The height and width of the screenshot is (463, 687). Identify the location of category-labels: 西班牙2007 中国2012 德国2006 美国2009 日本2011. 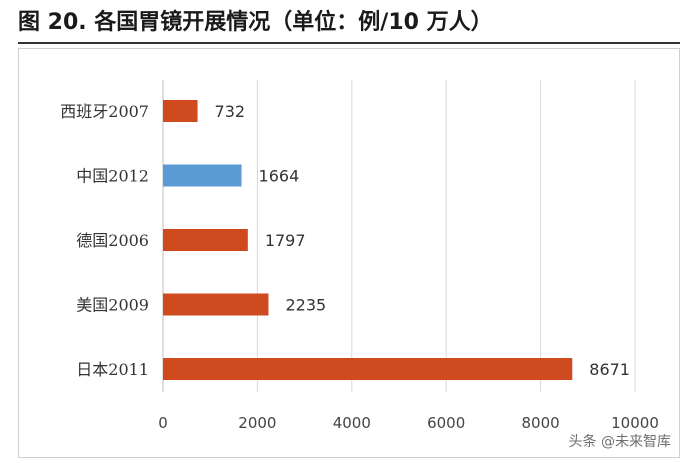
(104, 240).